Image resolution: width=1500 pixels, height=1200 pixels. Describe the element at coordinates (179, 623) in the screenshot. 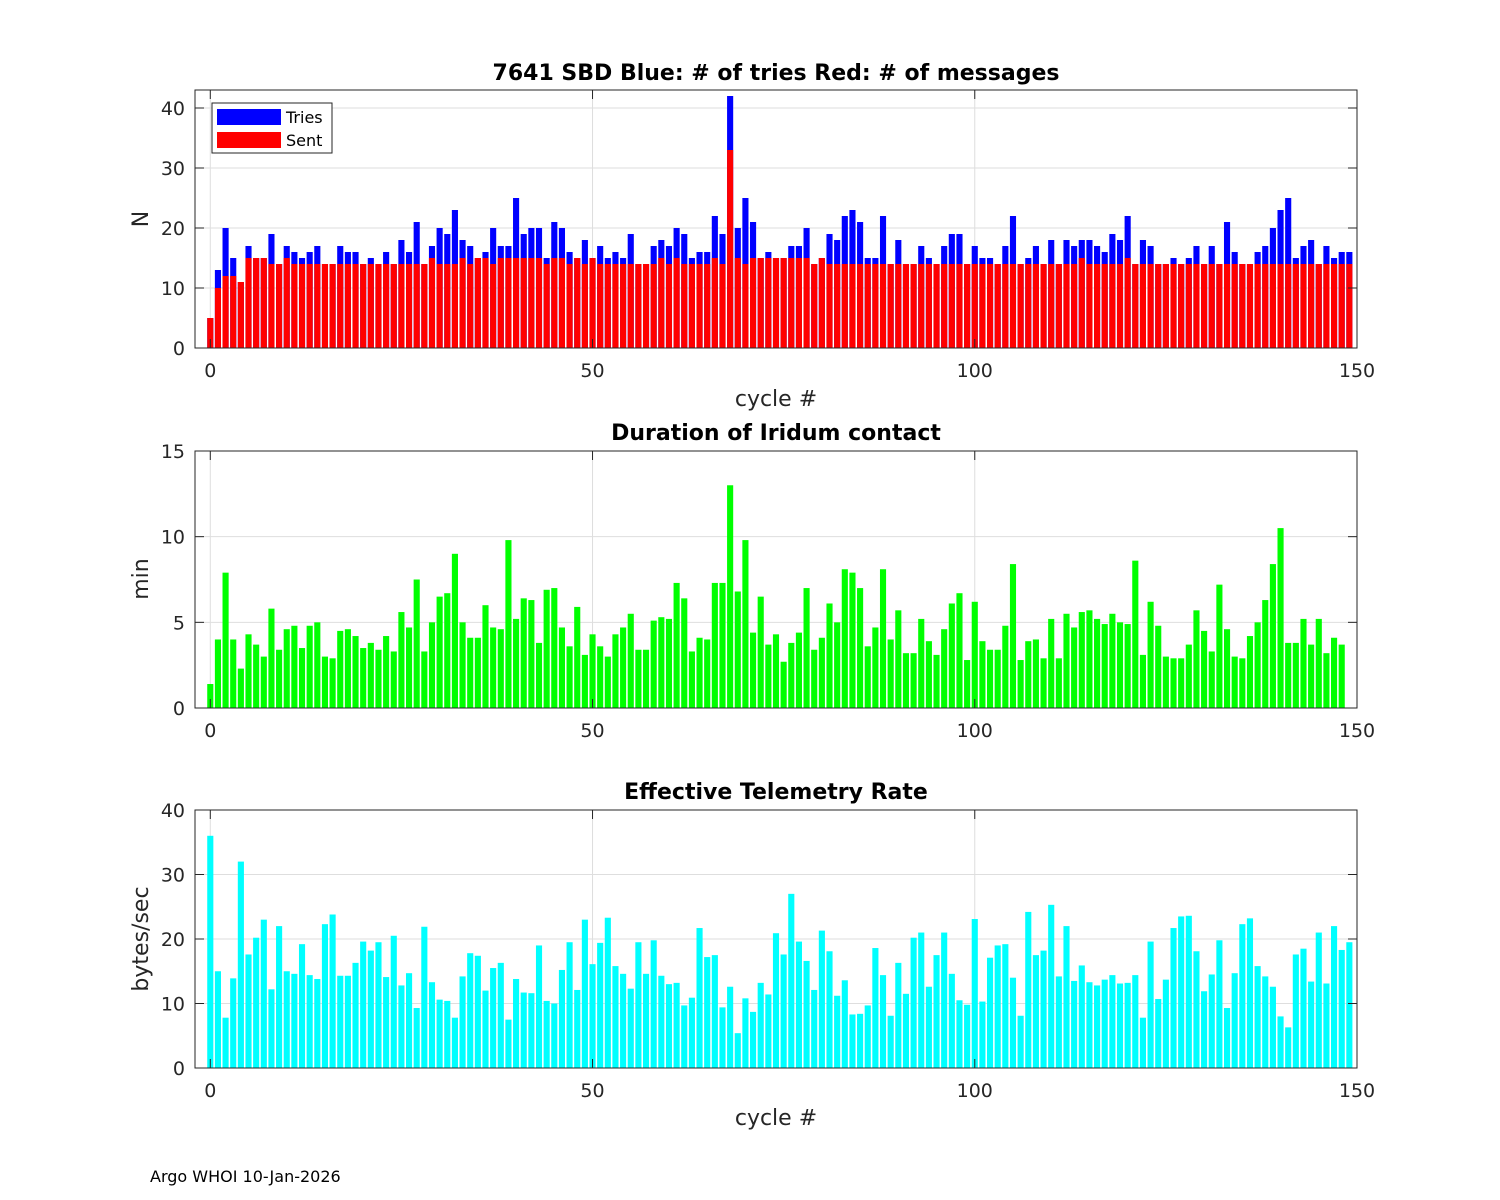

I see `y-tick-label: 5` at that location.